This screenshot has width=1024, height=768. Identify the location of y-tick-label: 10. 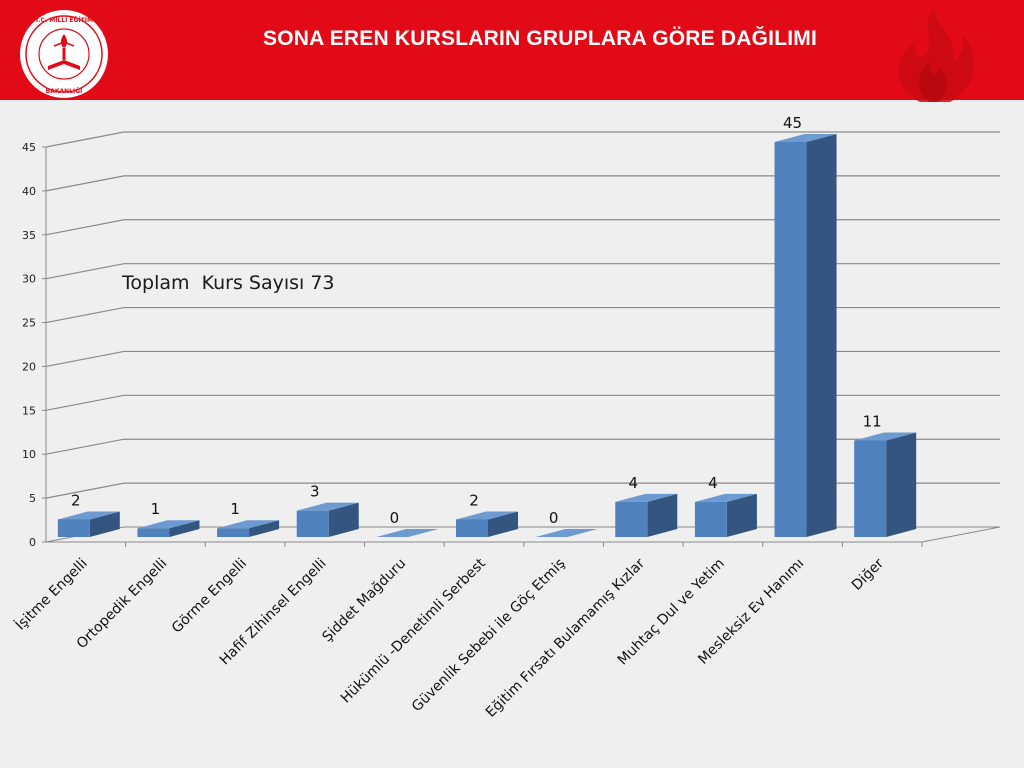
(29, 454).